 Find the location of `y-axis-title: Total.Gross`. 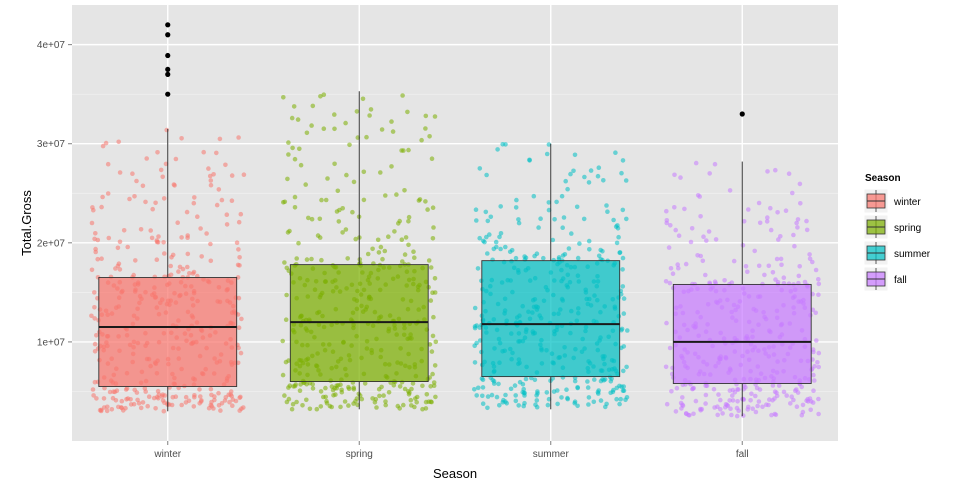

y-axis-title: Total.Gross is located at coordinates (26, 223).